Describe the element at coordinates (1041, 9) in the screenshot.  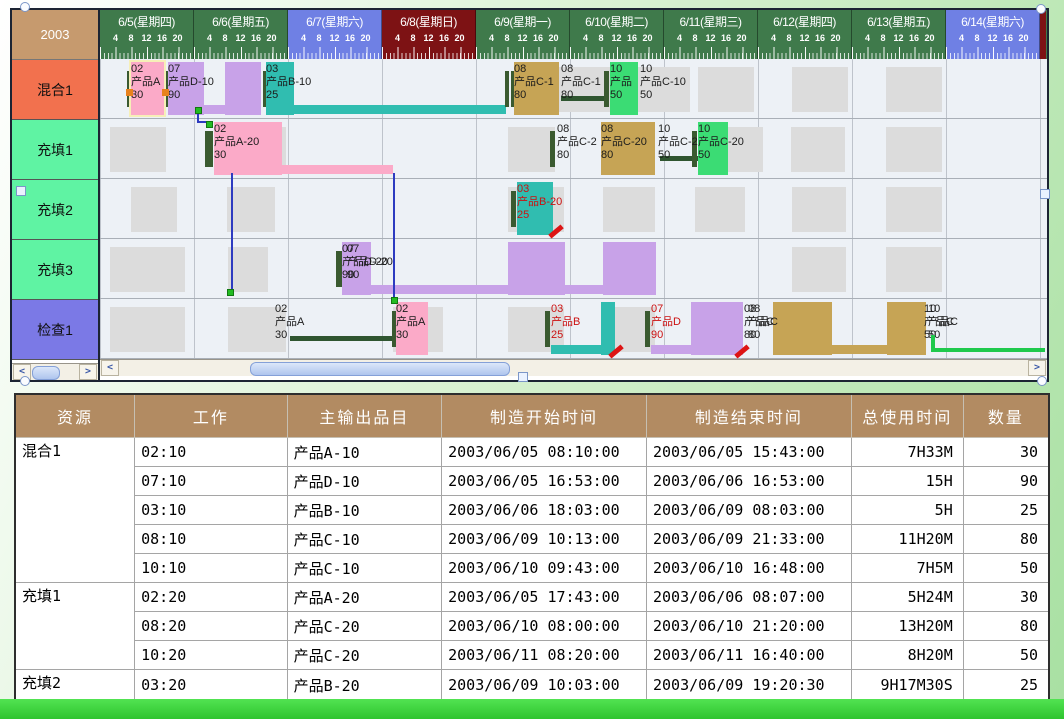
I see `selection-handle-top-right` at that location.